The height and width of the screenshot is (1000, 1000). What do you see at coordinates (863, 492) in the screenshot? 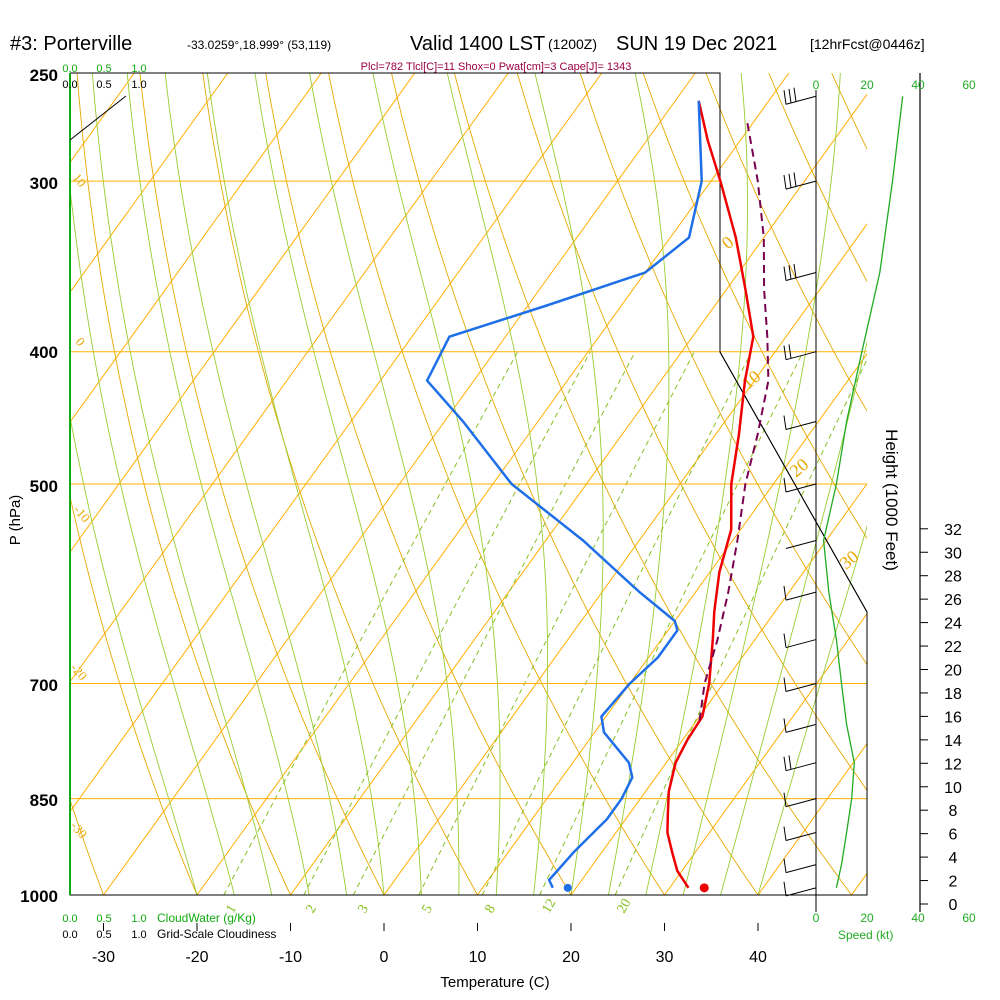
I see `wind-speed-line` at bounding box center [863, 492].